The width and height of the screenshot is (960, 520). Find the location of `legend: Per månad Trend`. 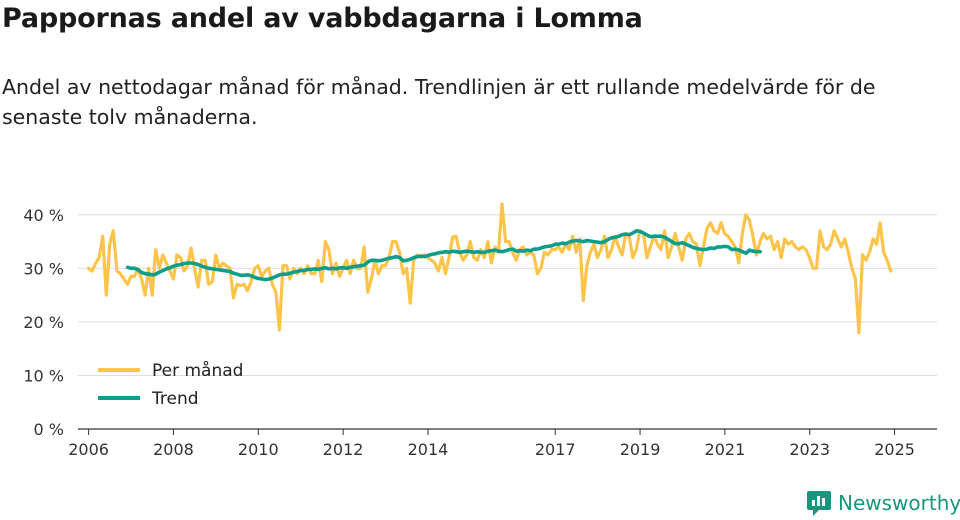

legend: Per månad Trend is located at coordinates (170, 384).